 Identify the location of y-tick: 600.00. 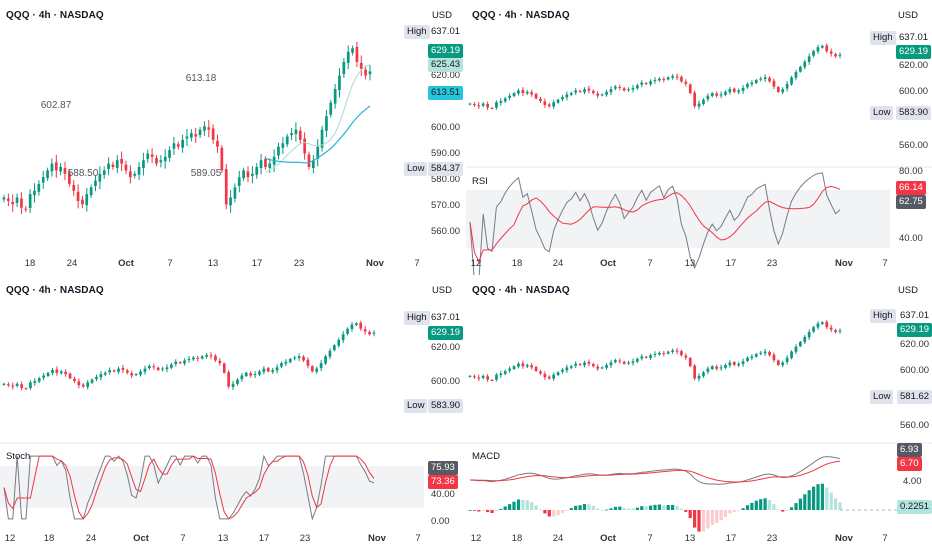
(446, 381).